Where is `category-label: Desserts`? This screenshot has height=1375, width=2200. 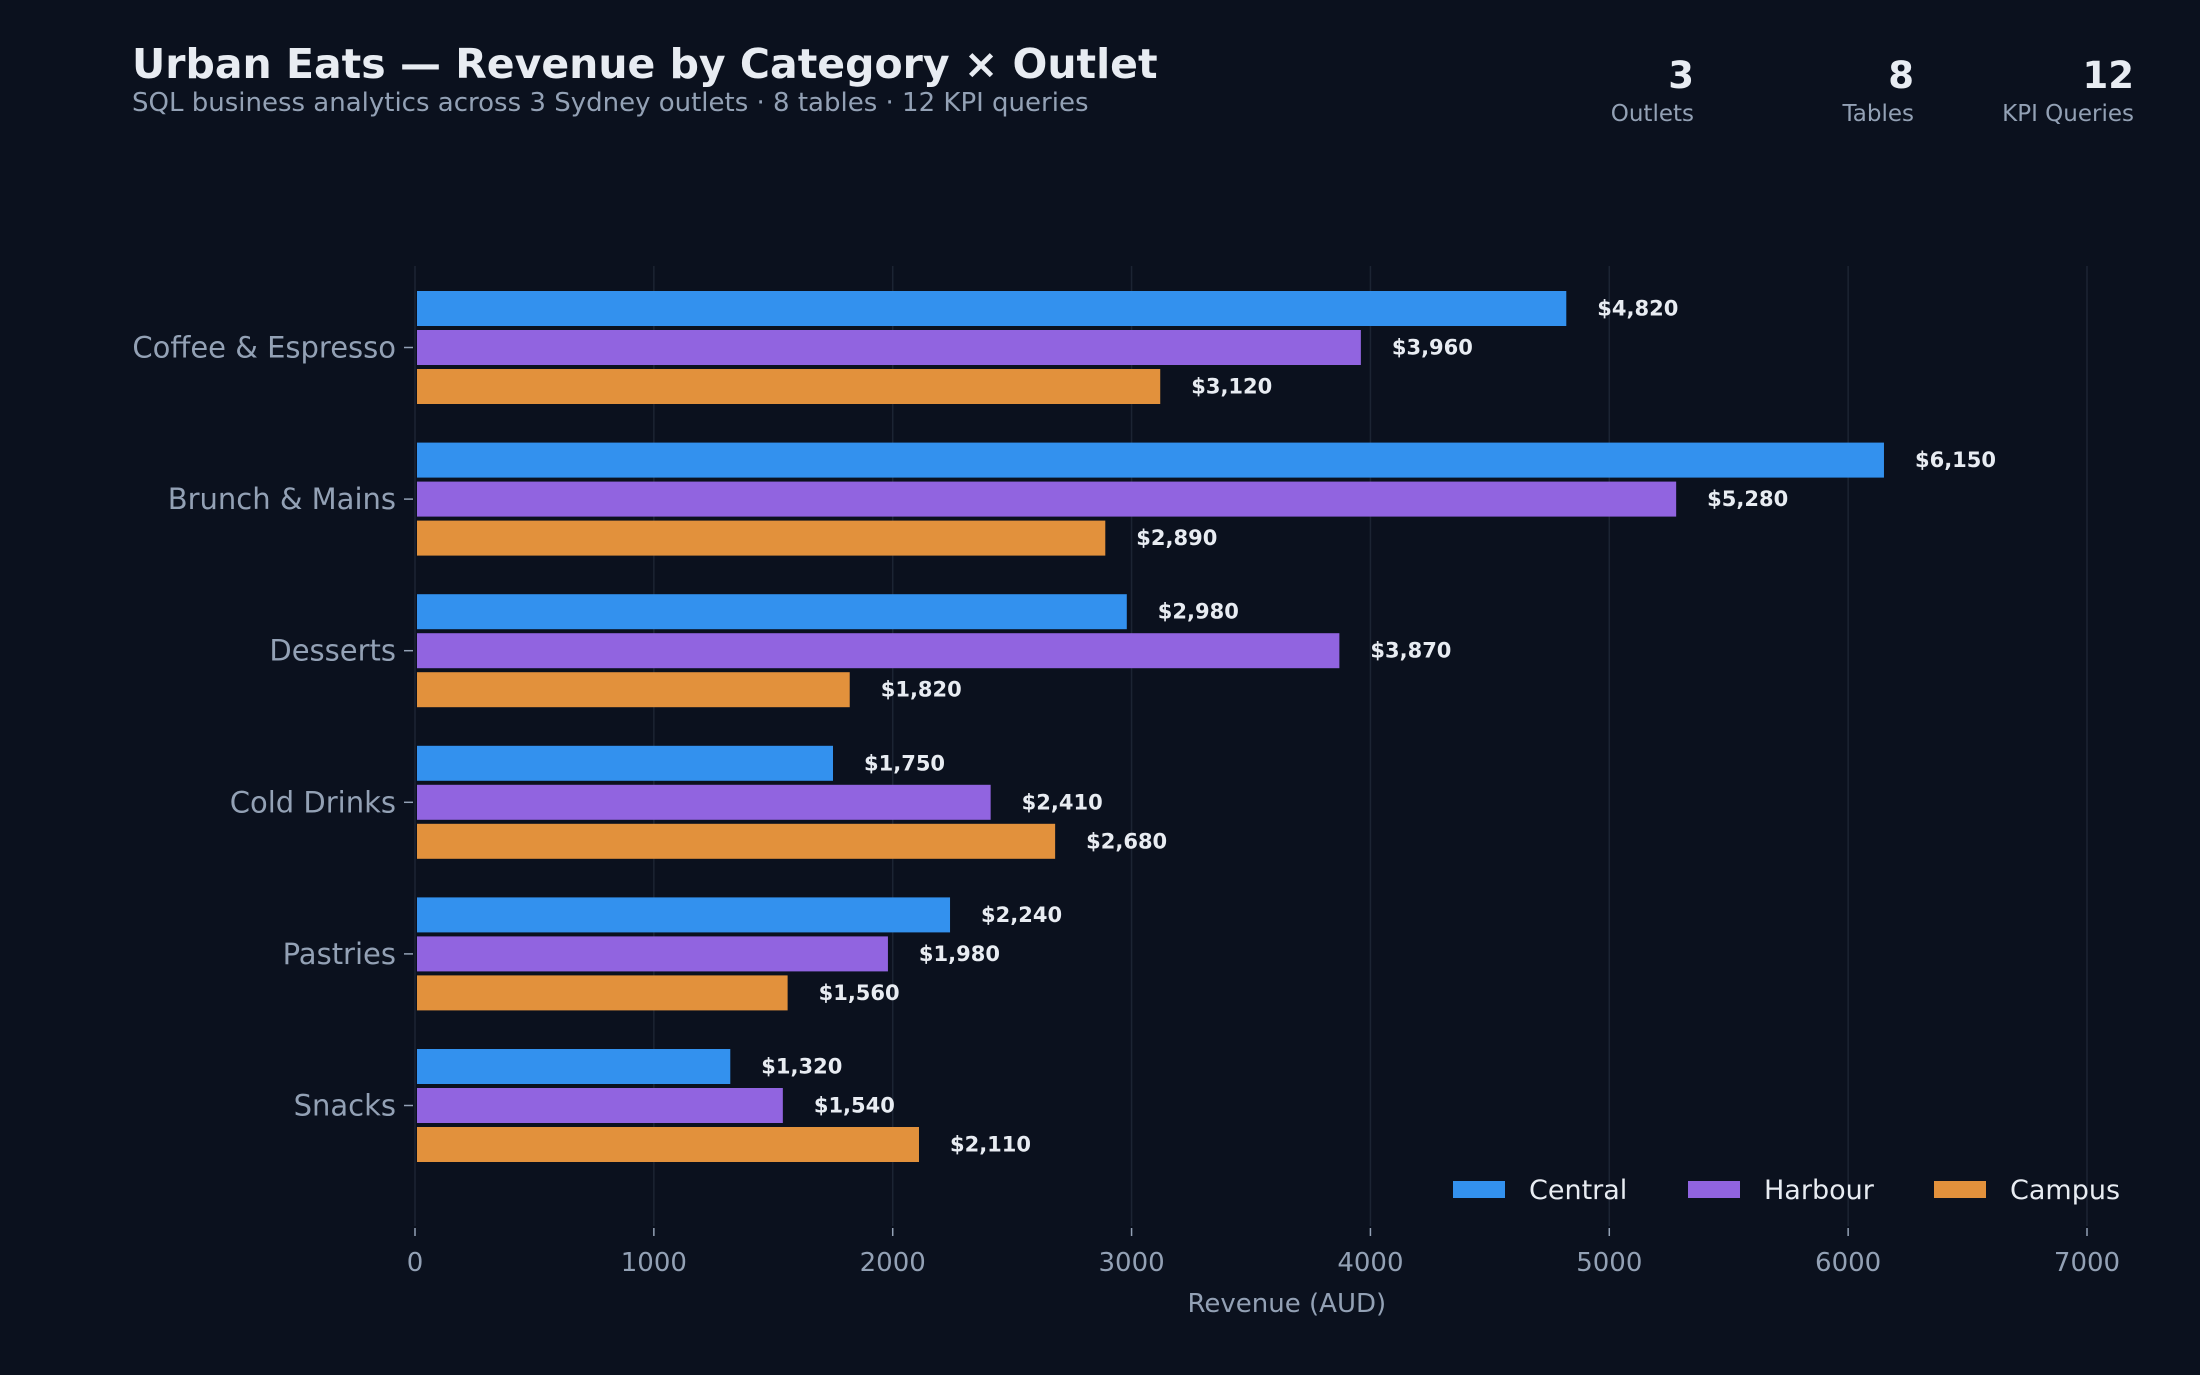
category-label: Desserts is located at coordinates (332, 651).